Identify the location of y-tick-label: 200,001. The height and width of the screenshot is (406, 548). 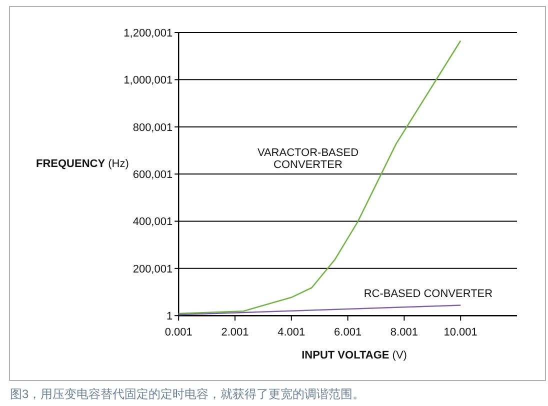
(152, 269).